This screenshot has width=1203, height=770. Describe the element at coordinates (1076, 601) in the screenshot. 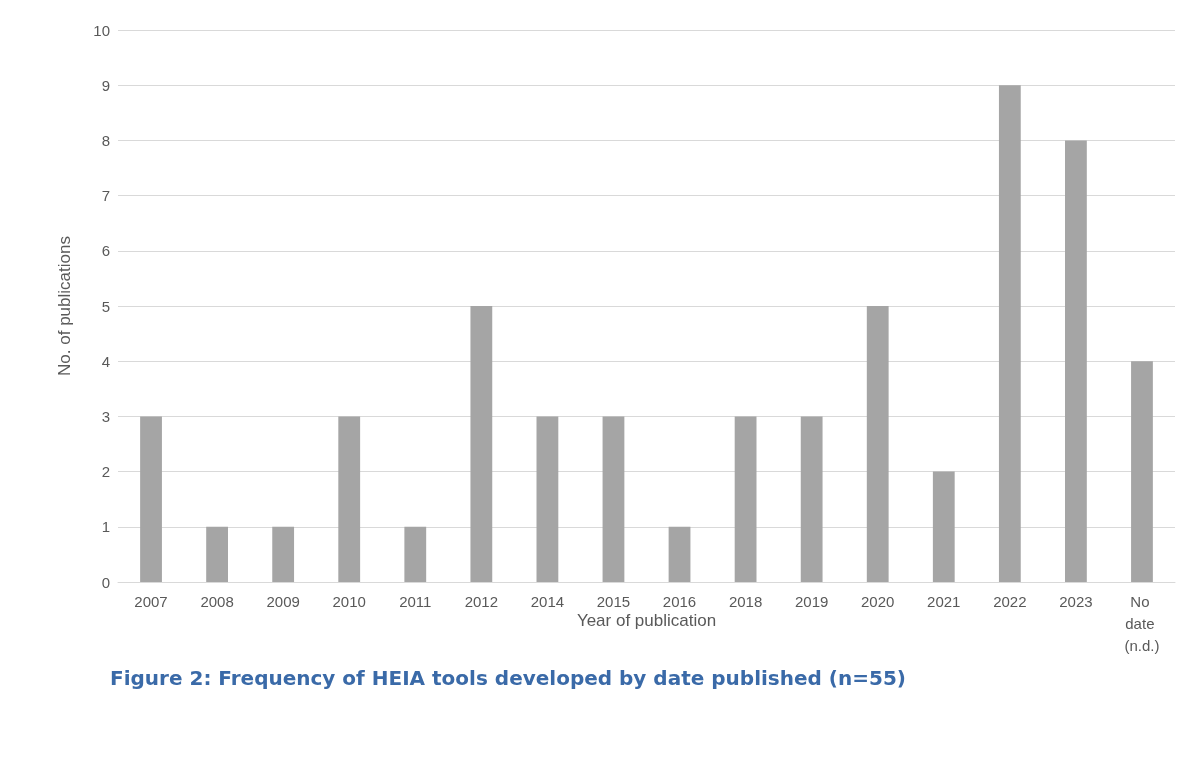

I see `x-tick-label: 2023` at that location.